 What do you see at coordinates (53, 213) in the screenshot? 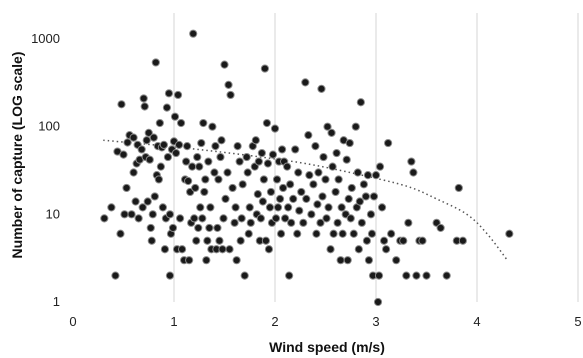
I see `y-tick-label: 10` at bounding box center [53, 213].